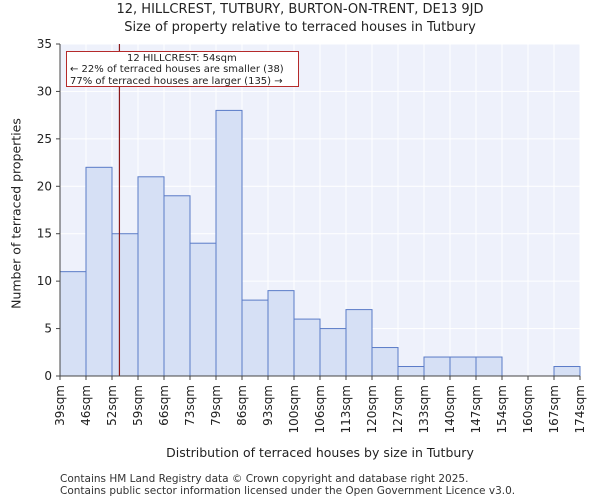 The image size is (600, 500). Describe the element at coordinates (182, 58) in the screenshot. I see `annotation-line1: 12 HILLCREST: 54sqm` at that location.